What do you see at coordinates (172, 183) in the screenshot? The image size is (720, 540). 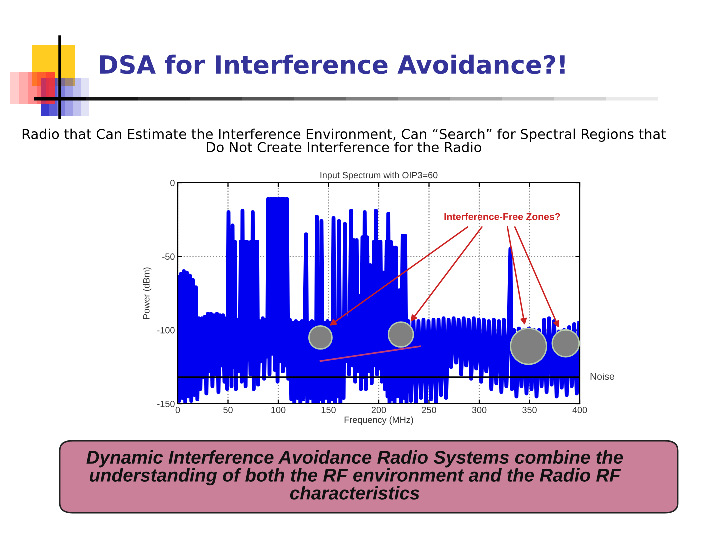 I see `y-tick-label: 0` at bounding box center [172, 183].